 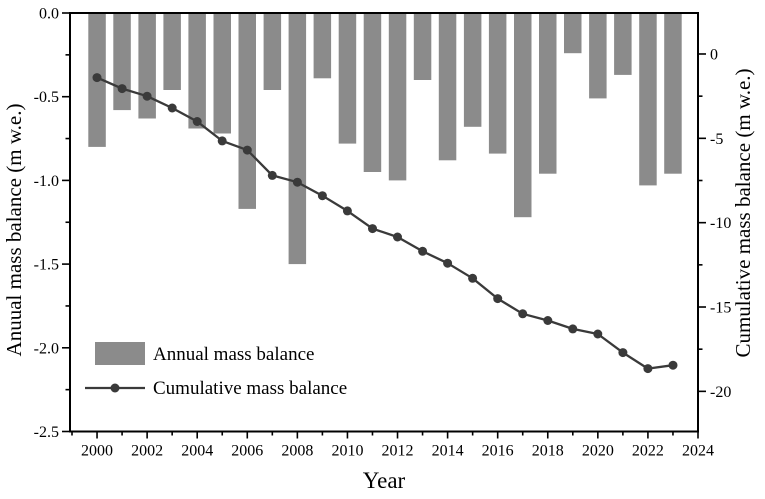 I want to click on x-tick-label: 2020, so click(x=598, y=451).